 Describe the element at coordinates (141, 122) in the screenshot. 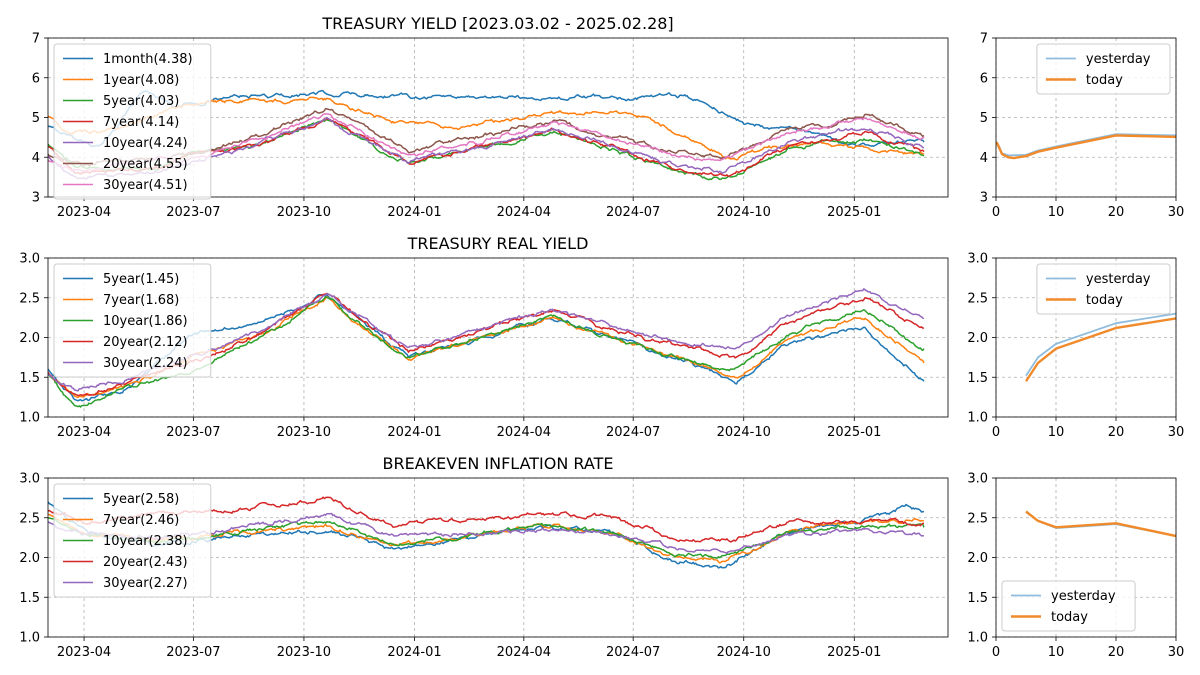

I see `legend-label: 7year(4.14)` at that location.